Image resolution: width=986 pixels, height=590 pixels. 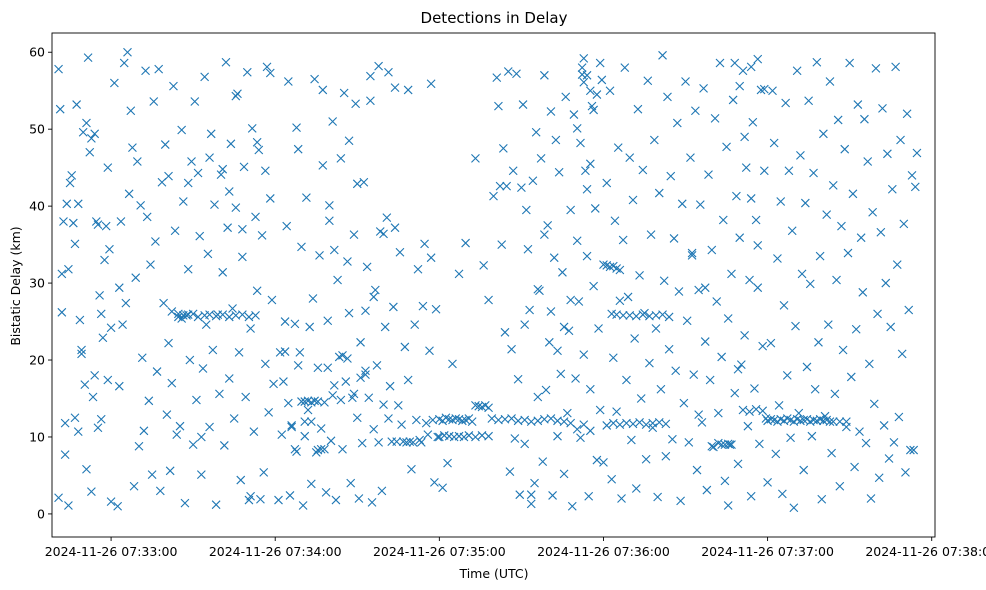 I want to click on x-tick-label: 2024-11-26 07:37:00, so click(x=767, y=551).